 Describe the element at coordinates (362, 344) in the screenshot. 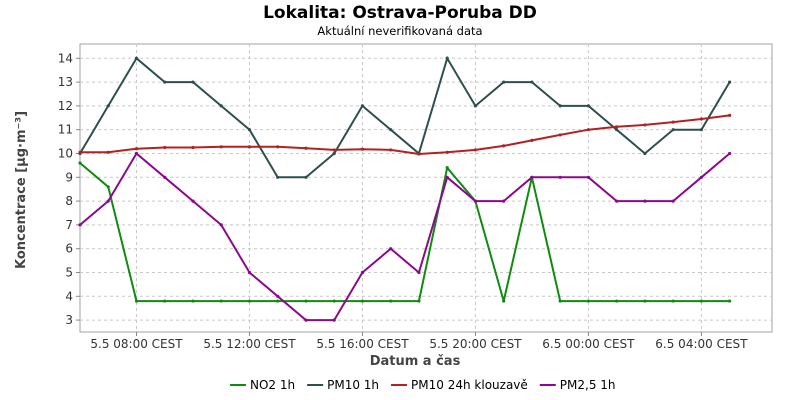

I see `x-tick-label: 5.5 16:00 CEST` at that location.